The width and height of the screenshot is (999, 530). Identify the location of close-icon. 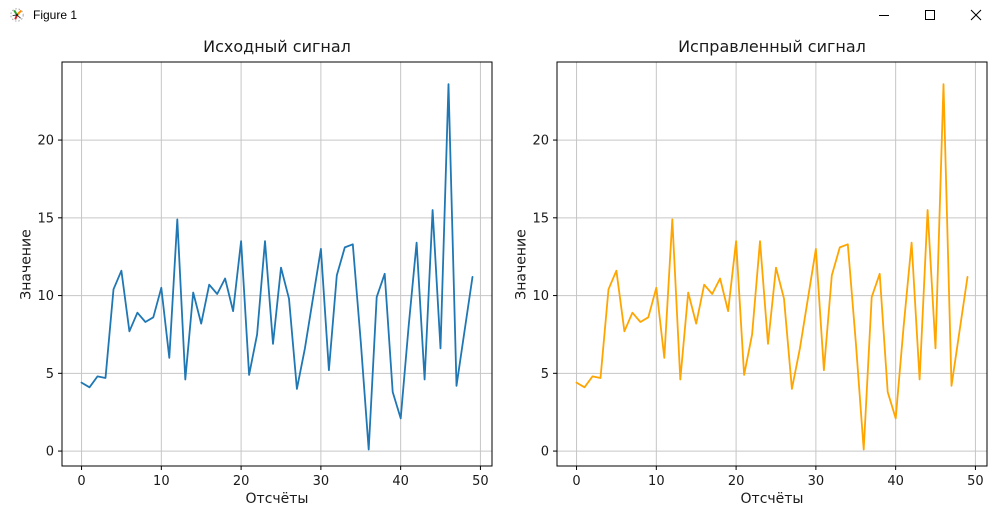
(976, 15).